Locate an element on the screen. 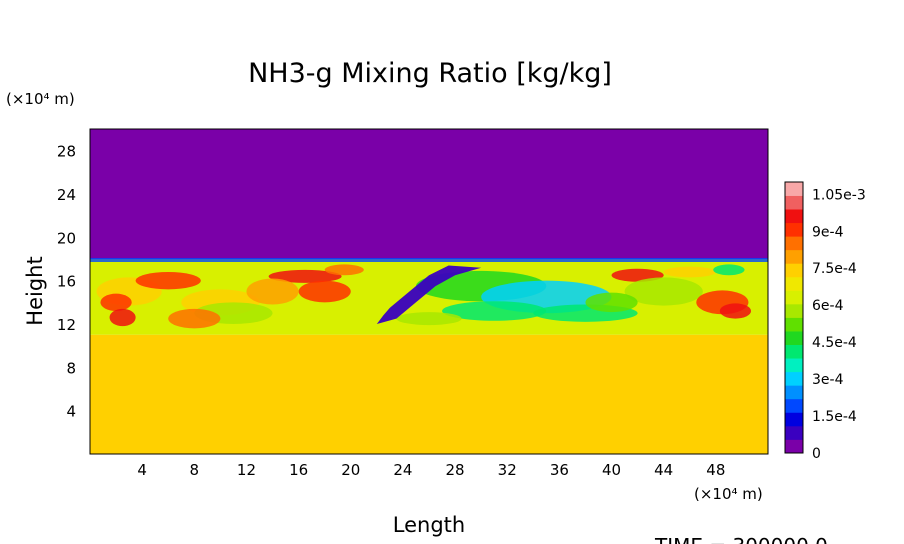  y-tick-label: 12 is located at coordinates (66, 325).